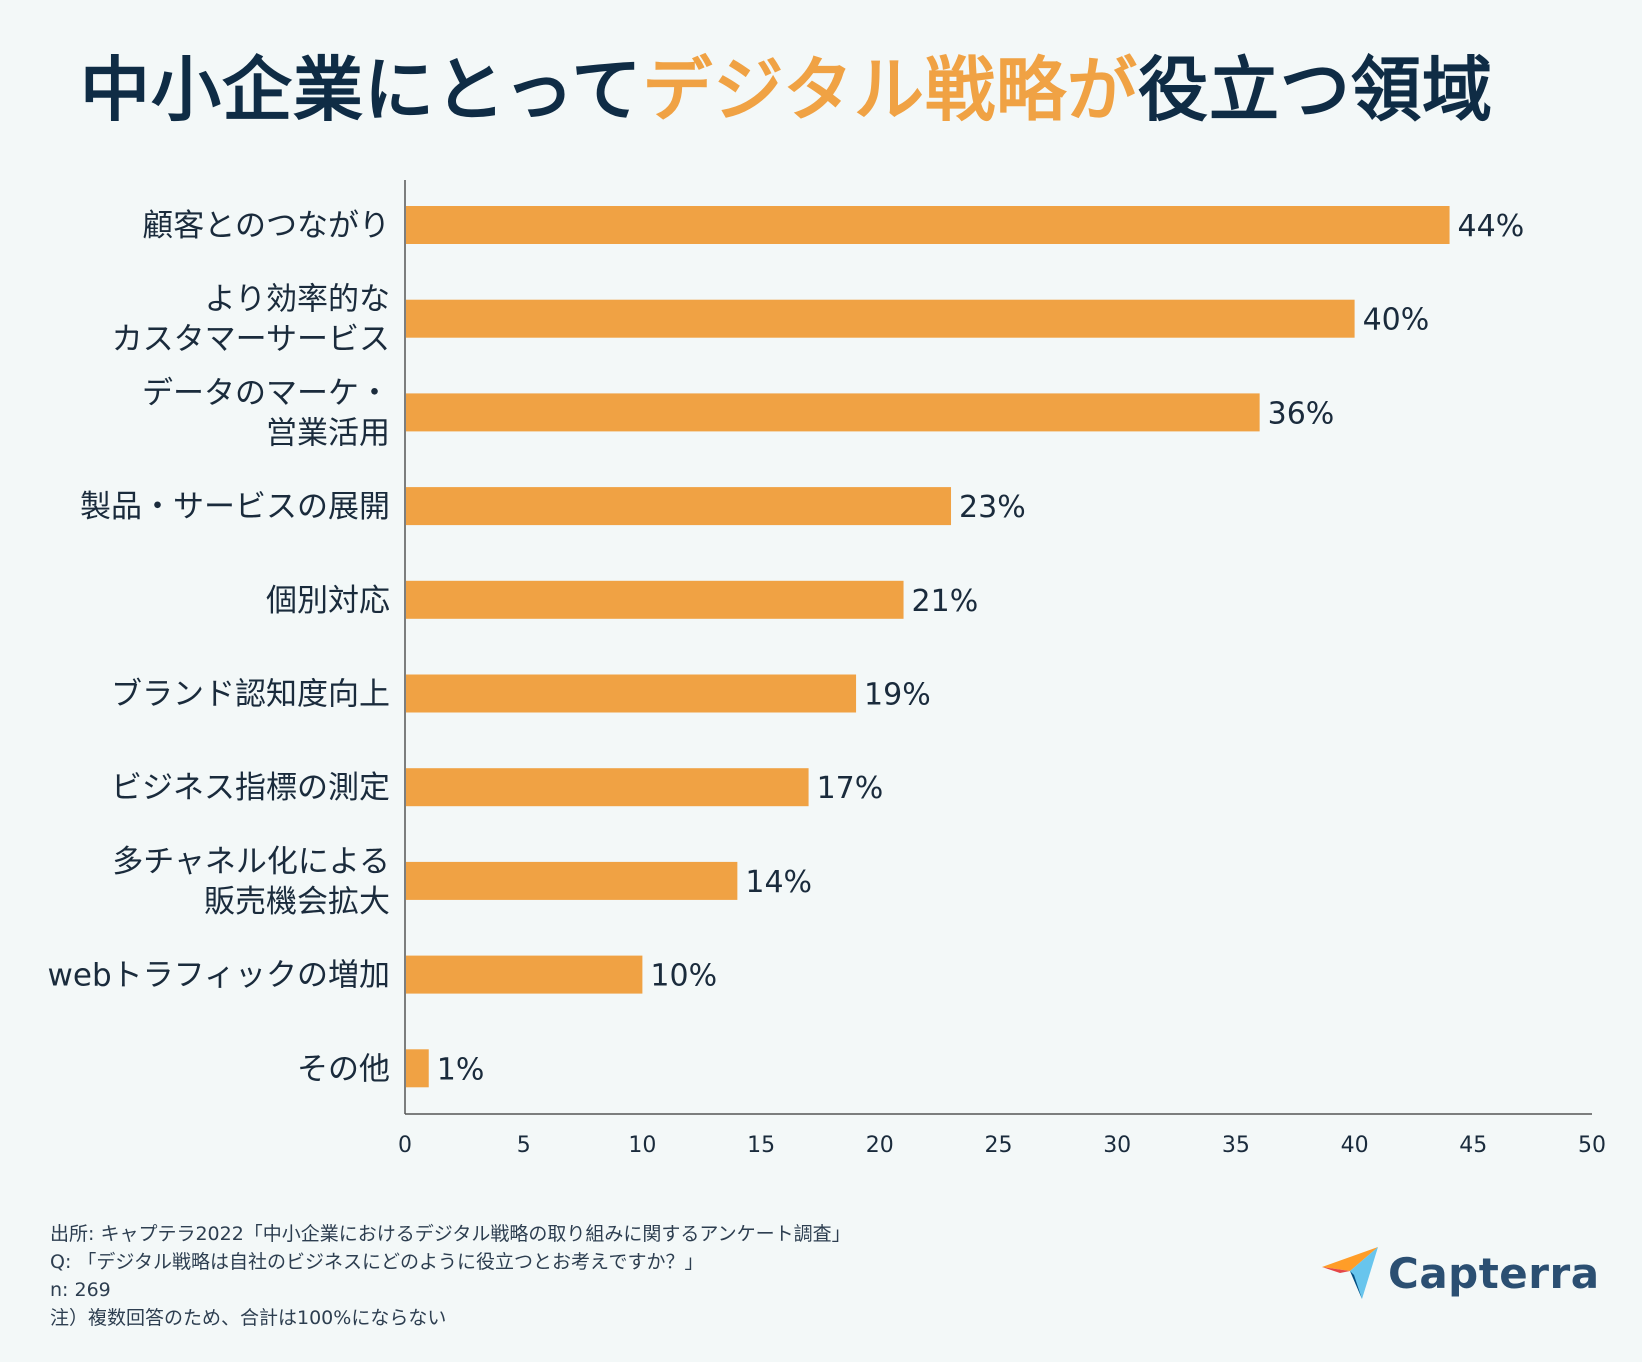 Image resolution: width=1642 pixels, height=1362 pixels. What do you see at coordinates (850, 788) in the screenshot?
I see `bar-value-label: 17%` at bounding box center [850, 788].